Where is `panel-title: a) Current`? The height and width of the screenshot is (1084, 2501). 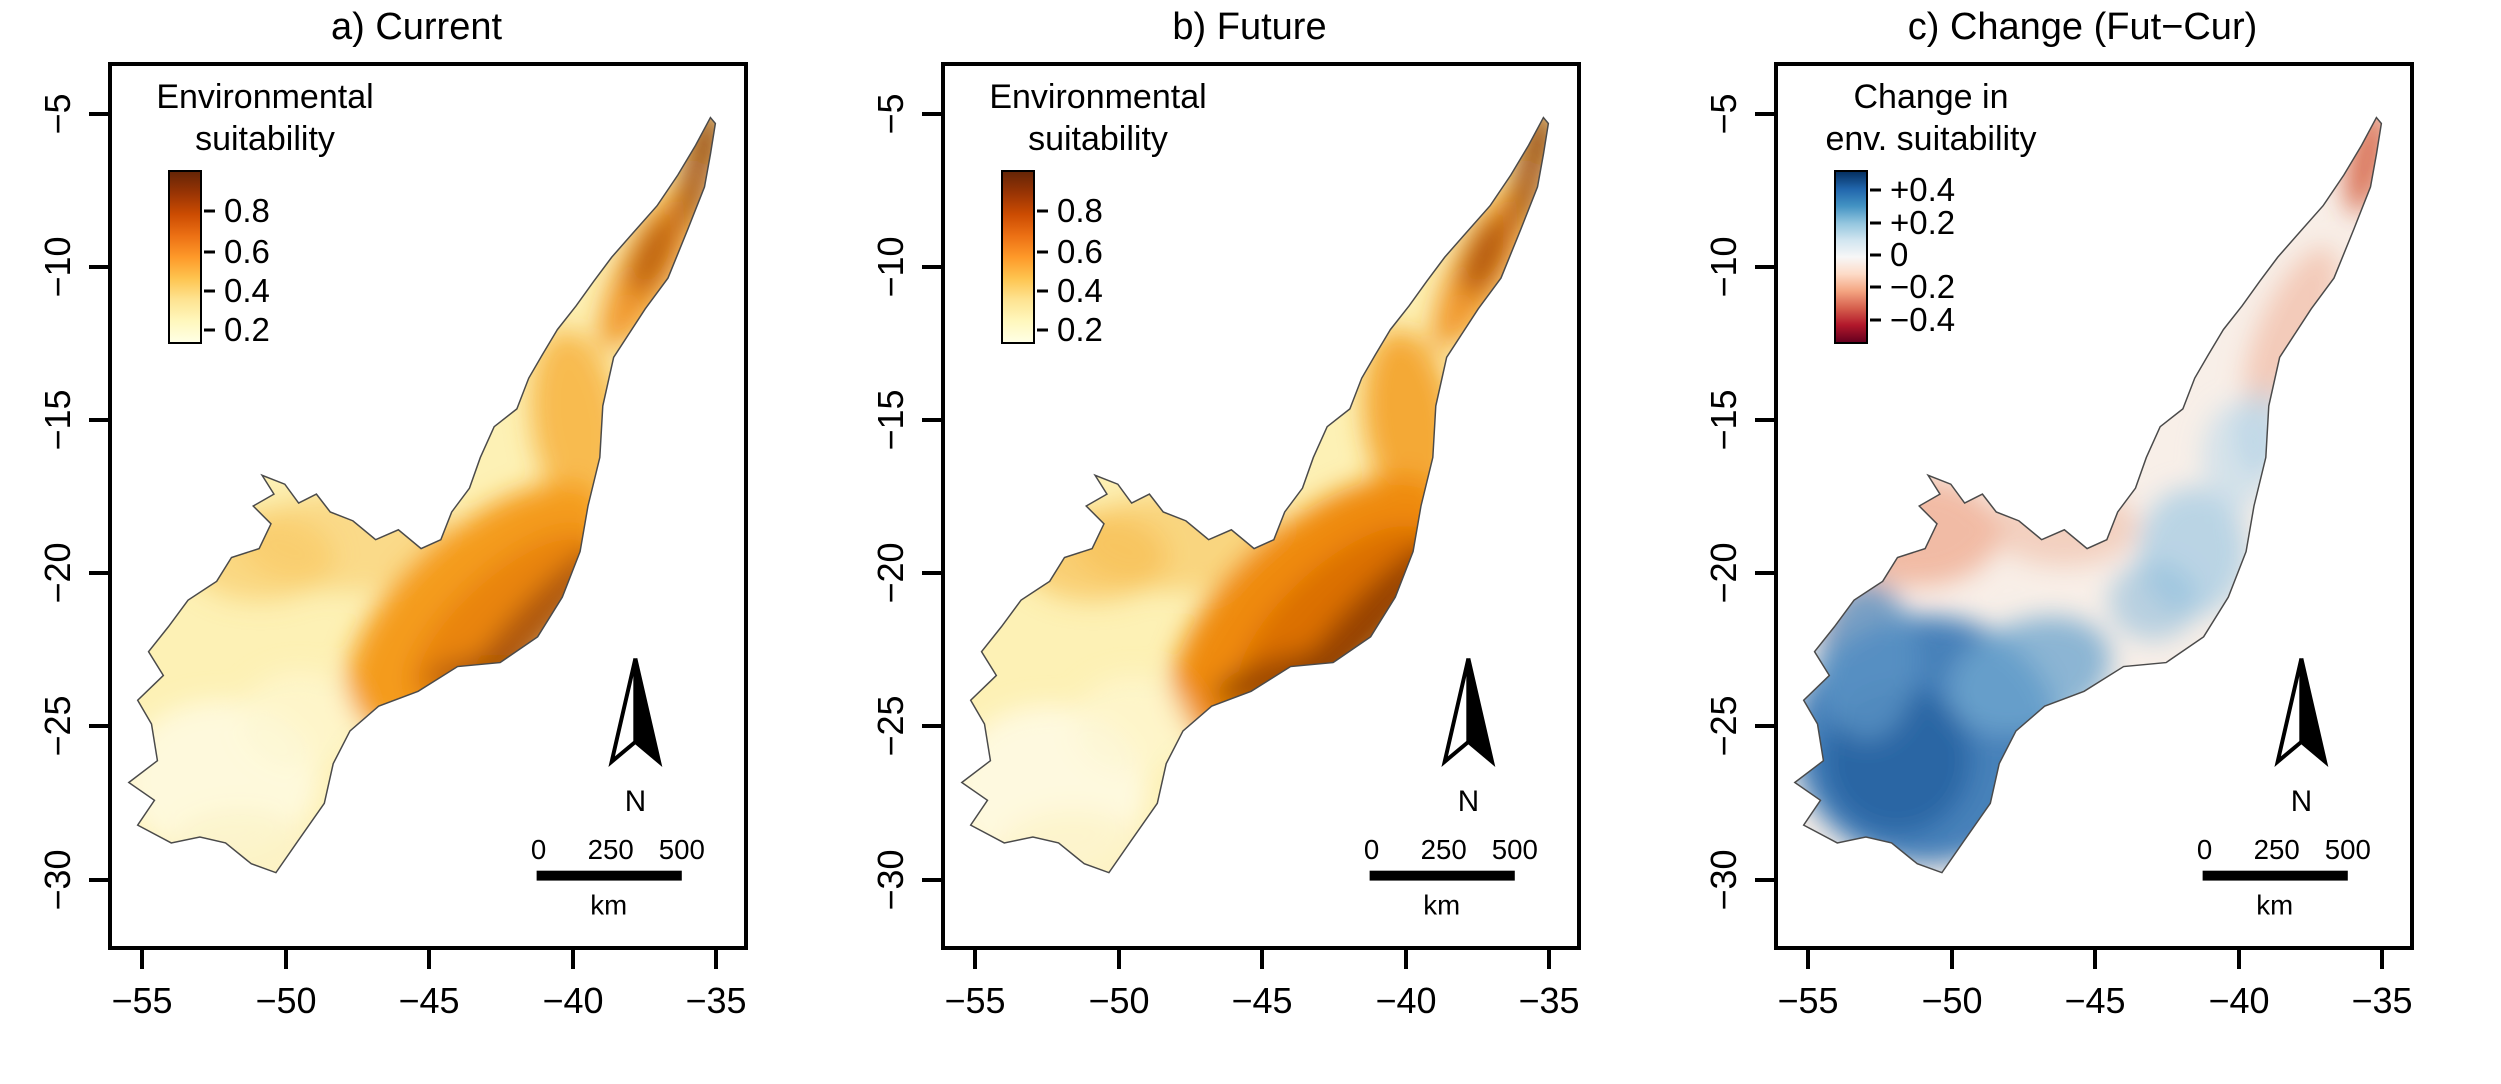
panel-title: a) Current is located at coordinates (416, 27).